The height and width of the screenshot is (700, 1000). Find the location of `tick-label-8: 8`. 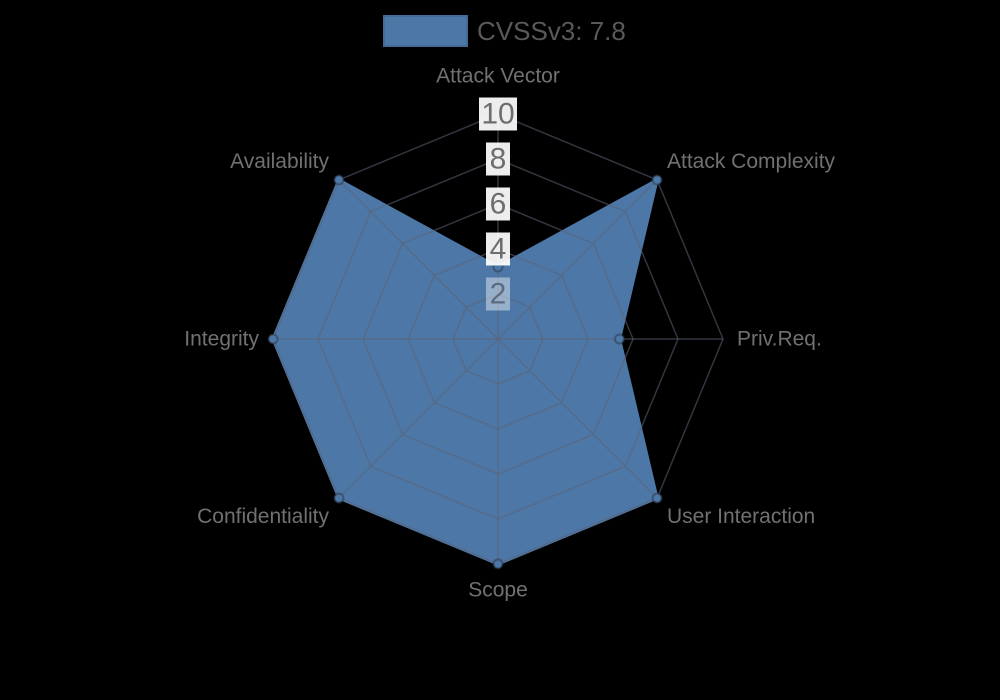

tick-label-8: 8 is located at coordinates (498, 159).